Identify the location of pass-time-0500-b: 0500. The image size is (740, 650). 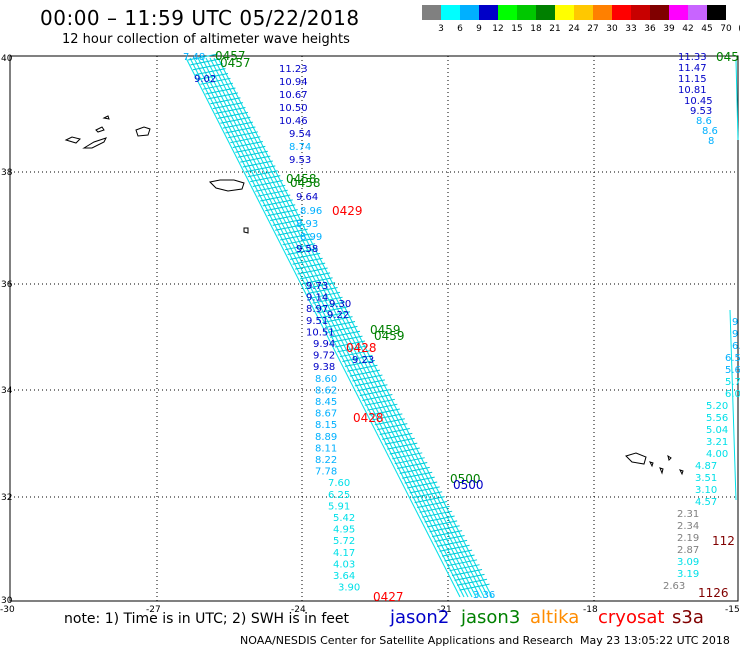
(468, 485).